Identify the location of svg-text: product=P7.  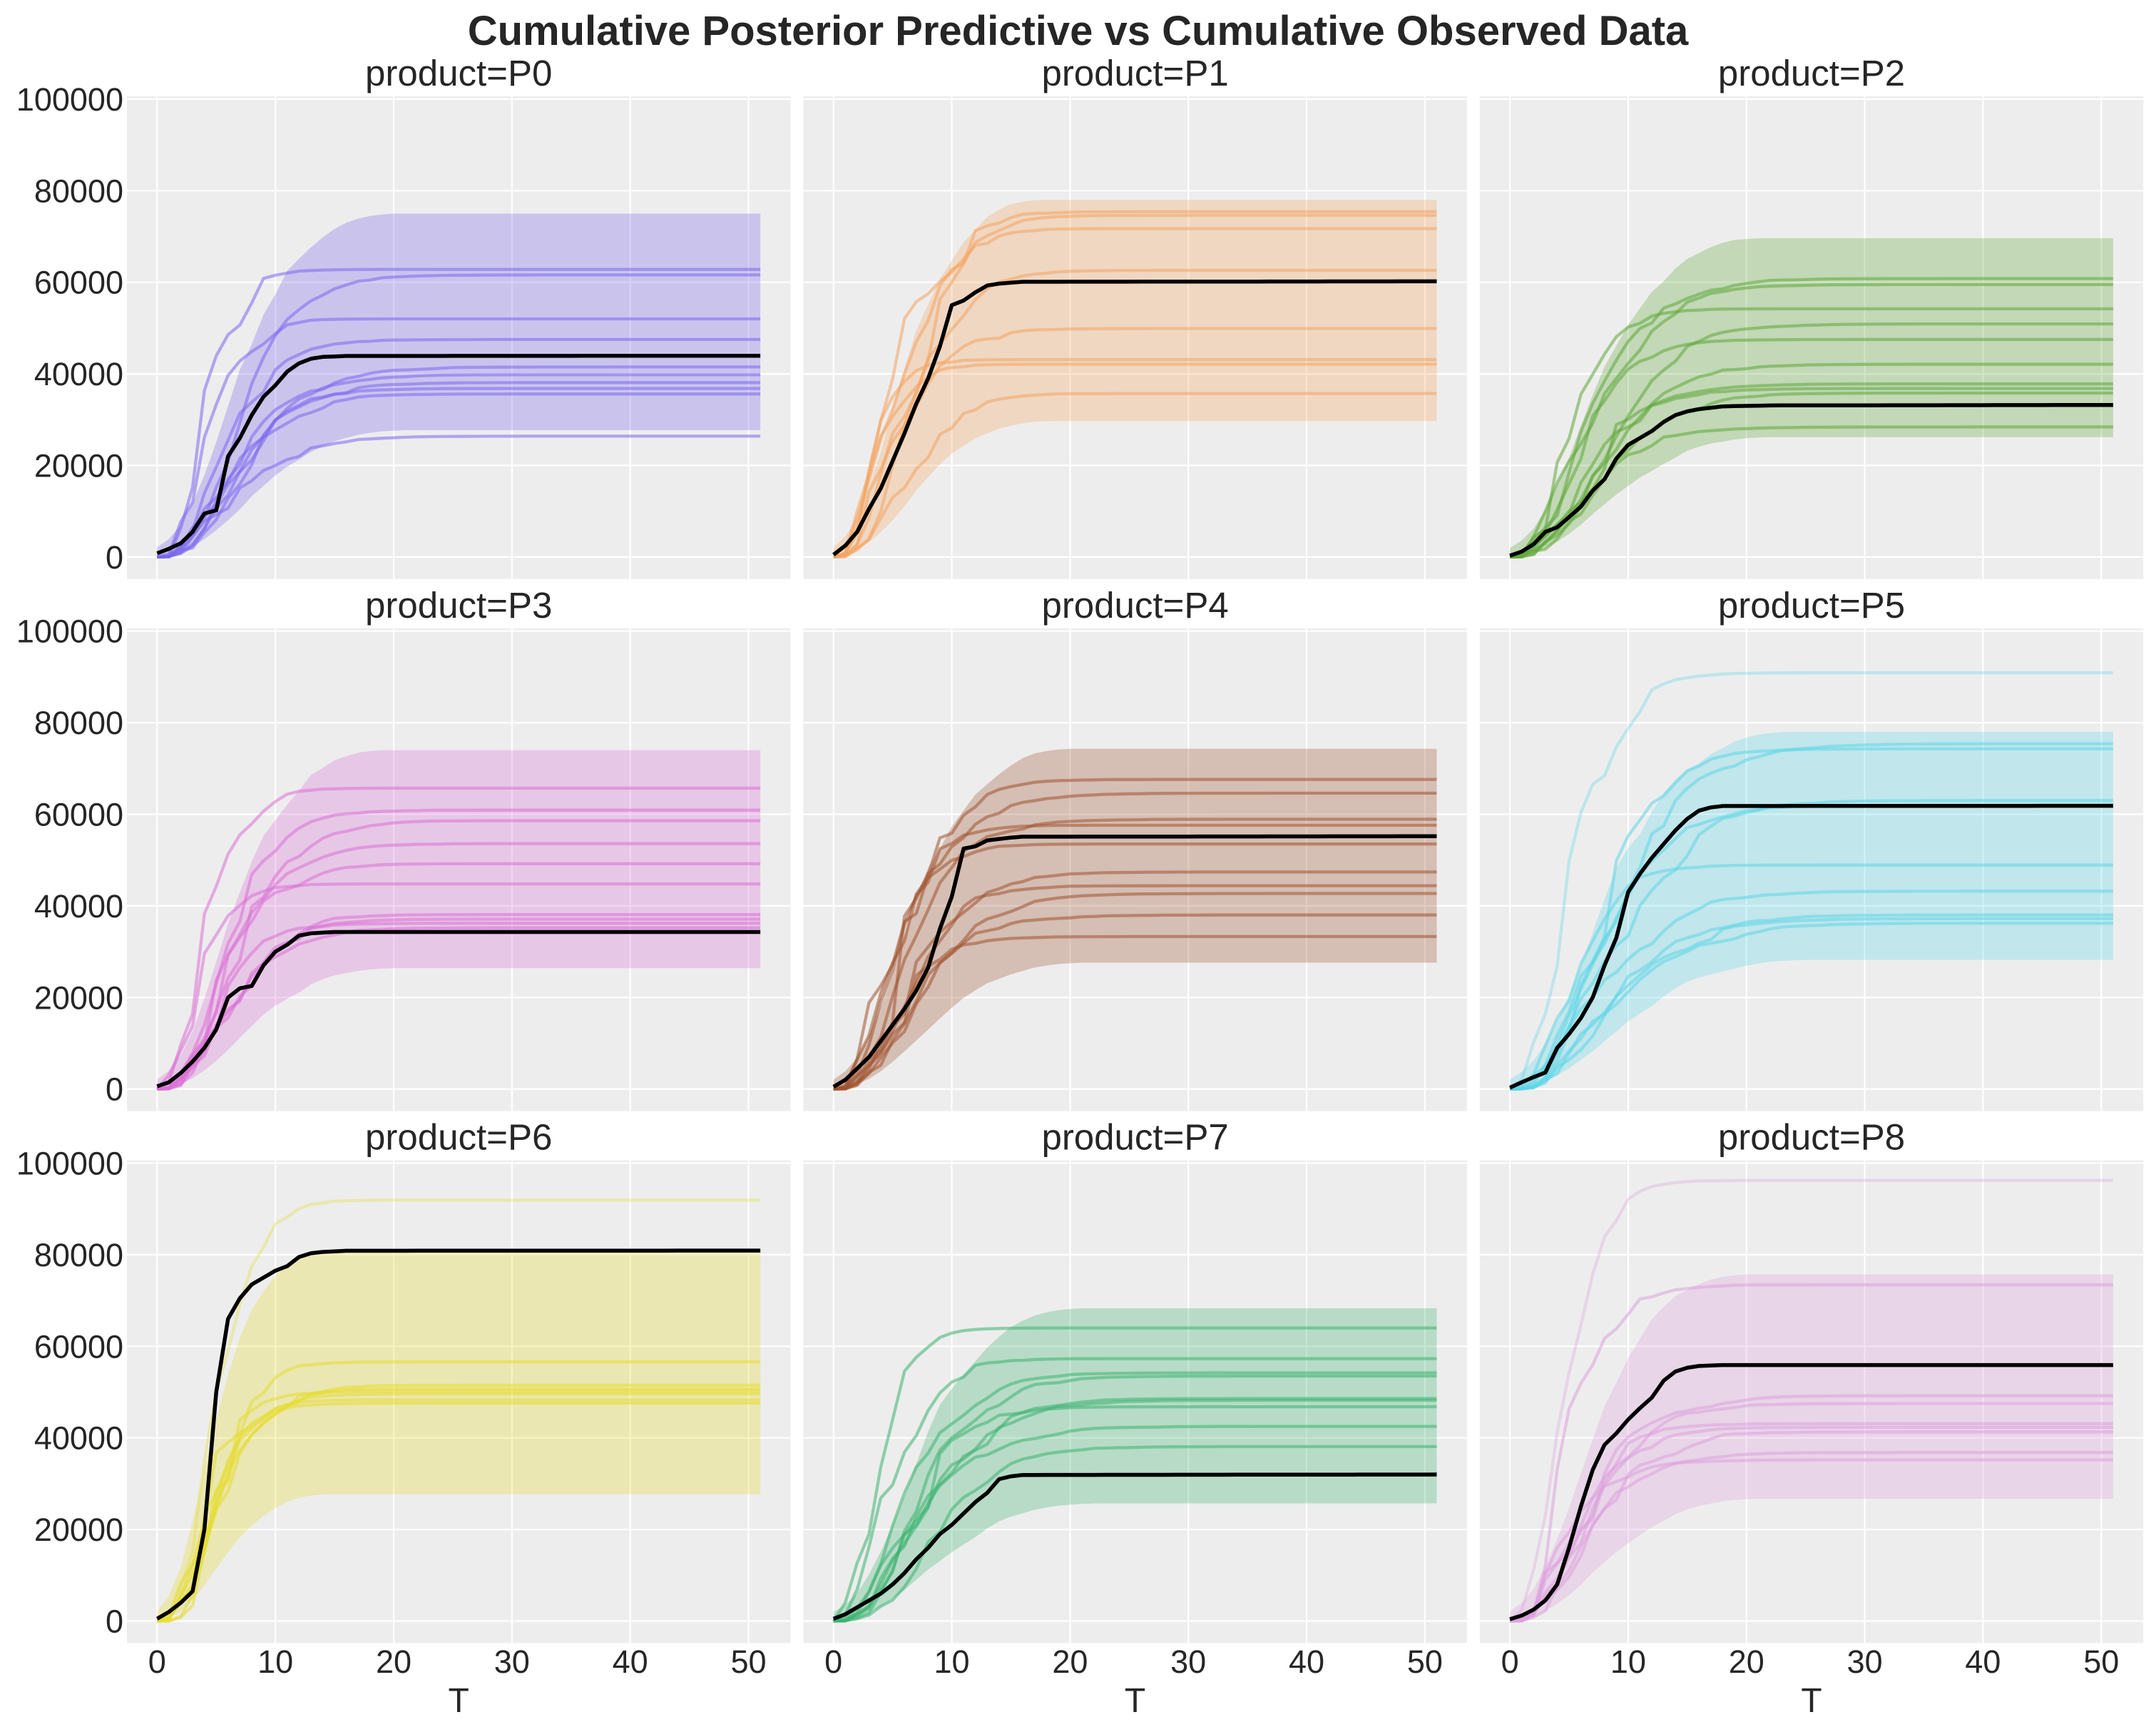
(1134, 1137).